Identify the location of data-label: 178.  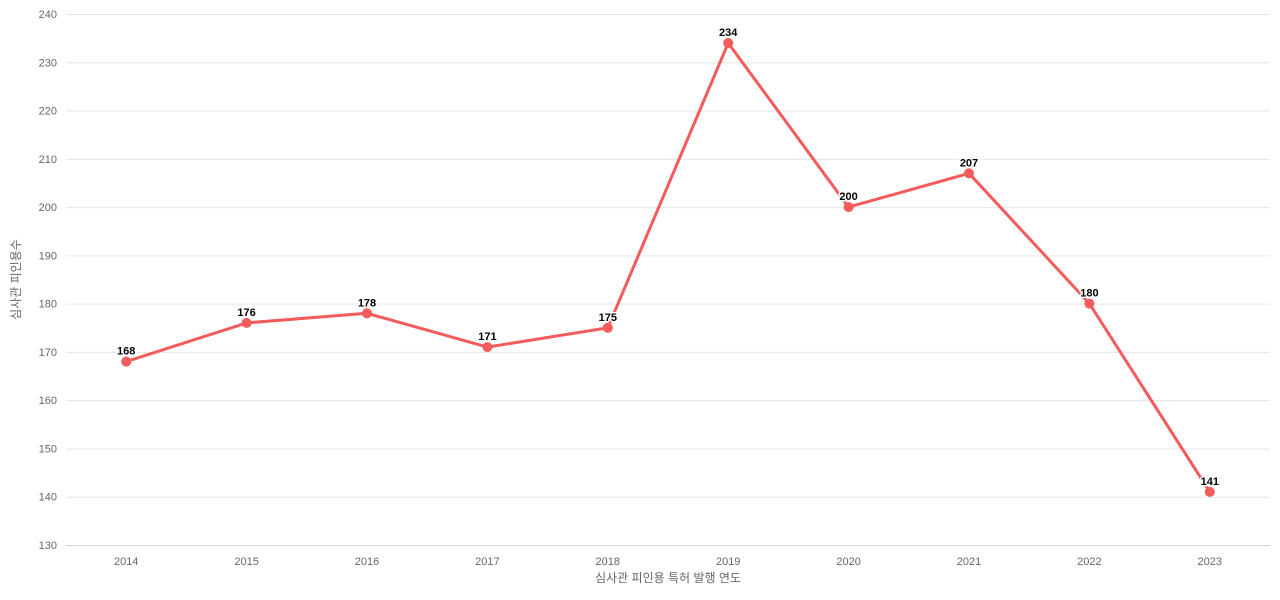
(367, 303).